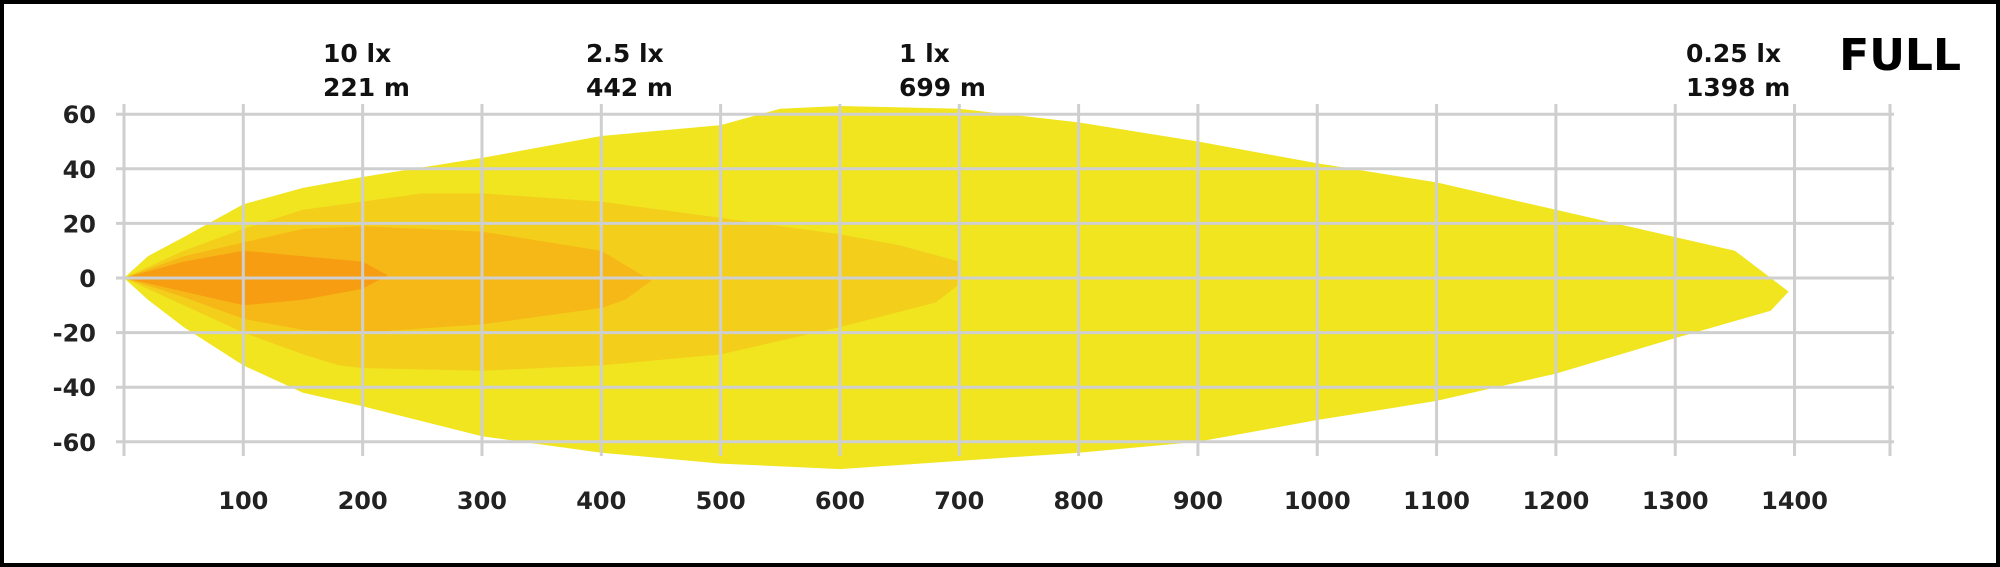 This screenshot has width=2000, height=567. What do you see at coordinates (1555, 501) in the screenshot?
I see `x-tick-label: 1200` at bounding box center [1555, 501].